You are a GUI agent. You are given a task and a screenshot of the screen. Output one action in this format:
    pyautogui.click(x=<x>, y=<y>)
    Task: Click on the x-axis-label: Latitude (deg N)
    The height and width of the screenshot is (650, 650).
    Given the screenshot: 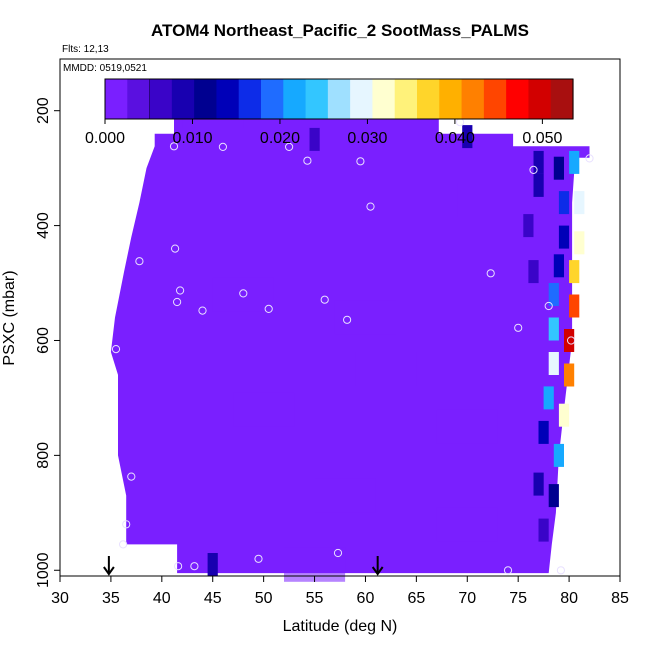 What is the action you would take?
    pyautogui.click(x=340, y=626)
    